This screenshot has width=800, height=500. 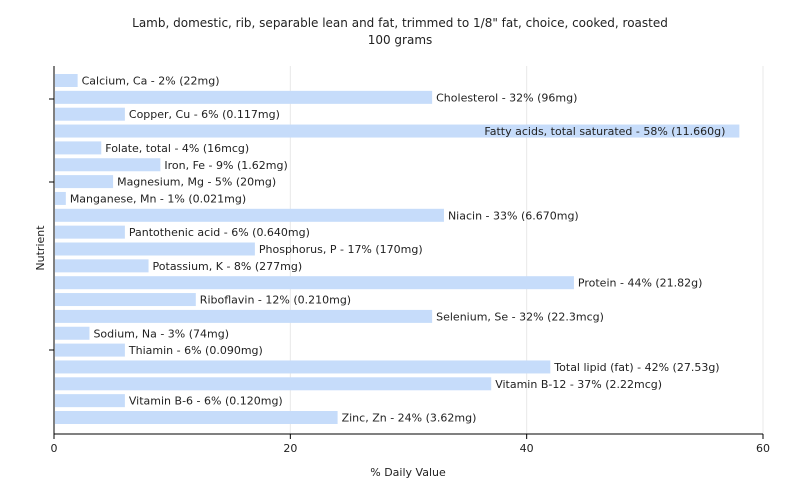 I want to click on bar-label-7: Manganese, Mn - 1% (0.021mg), so click(x=158, y=198).